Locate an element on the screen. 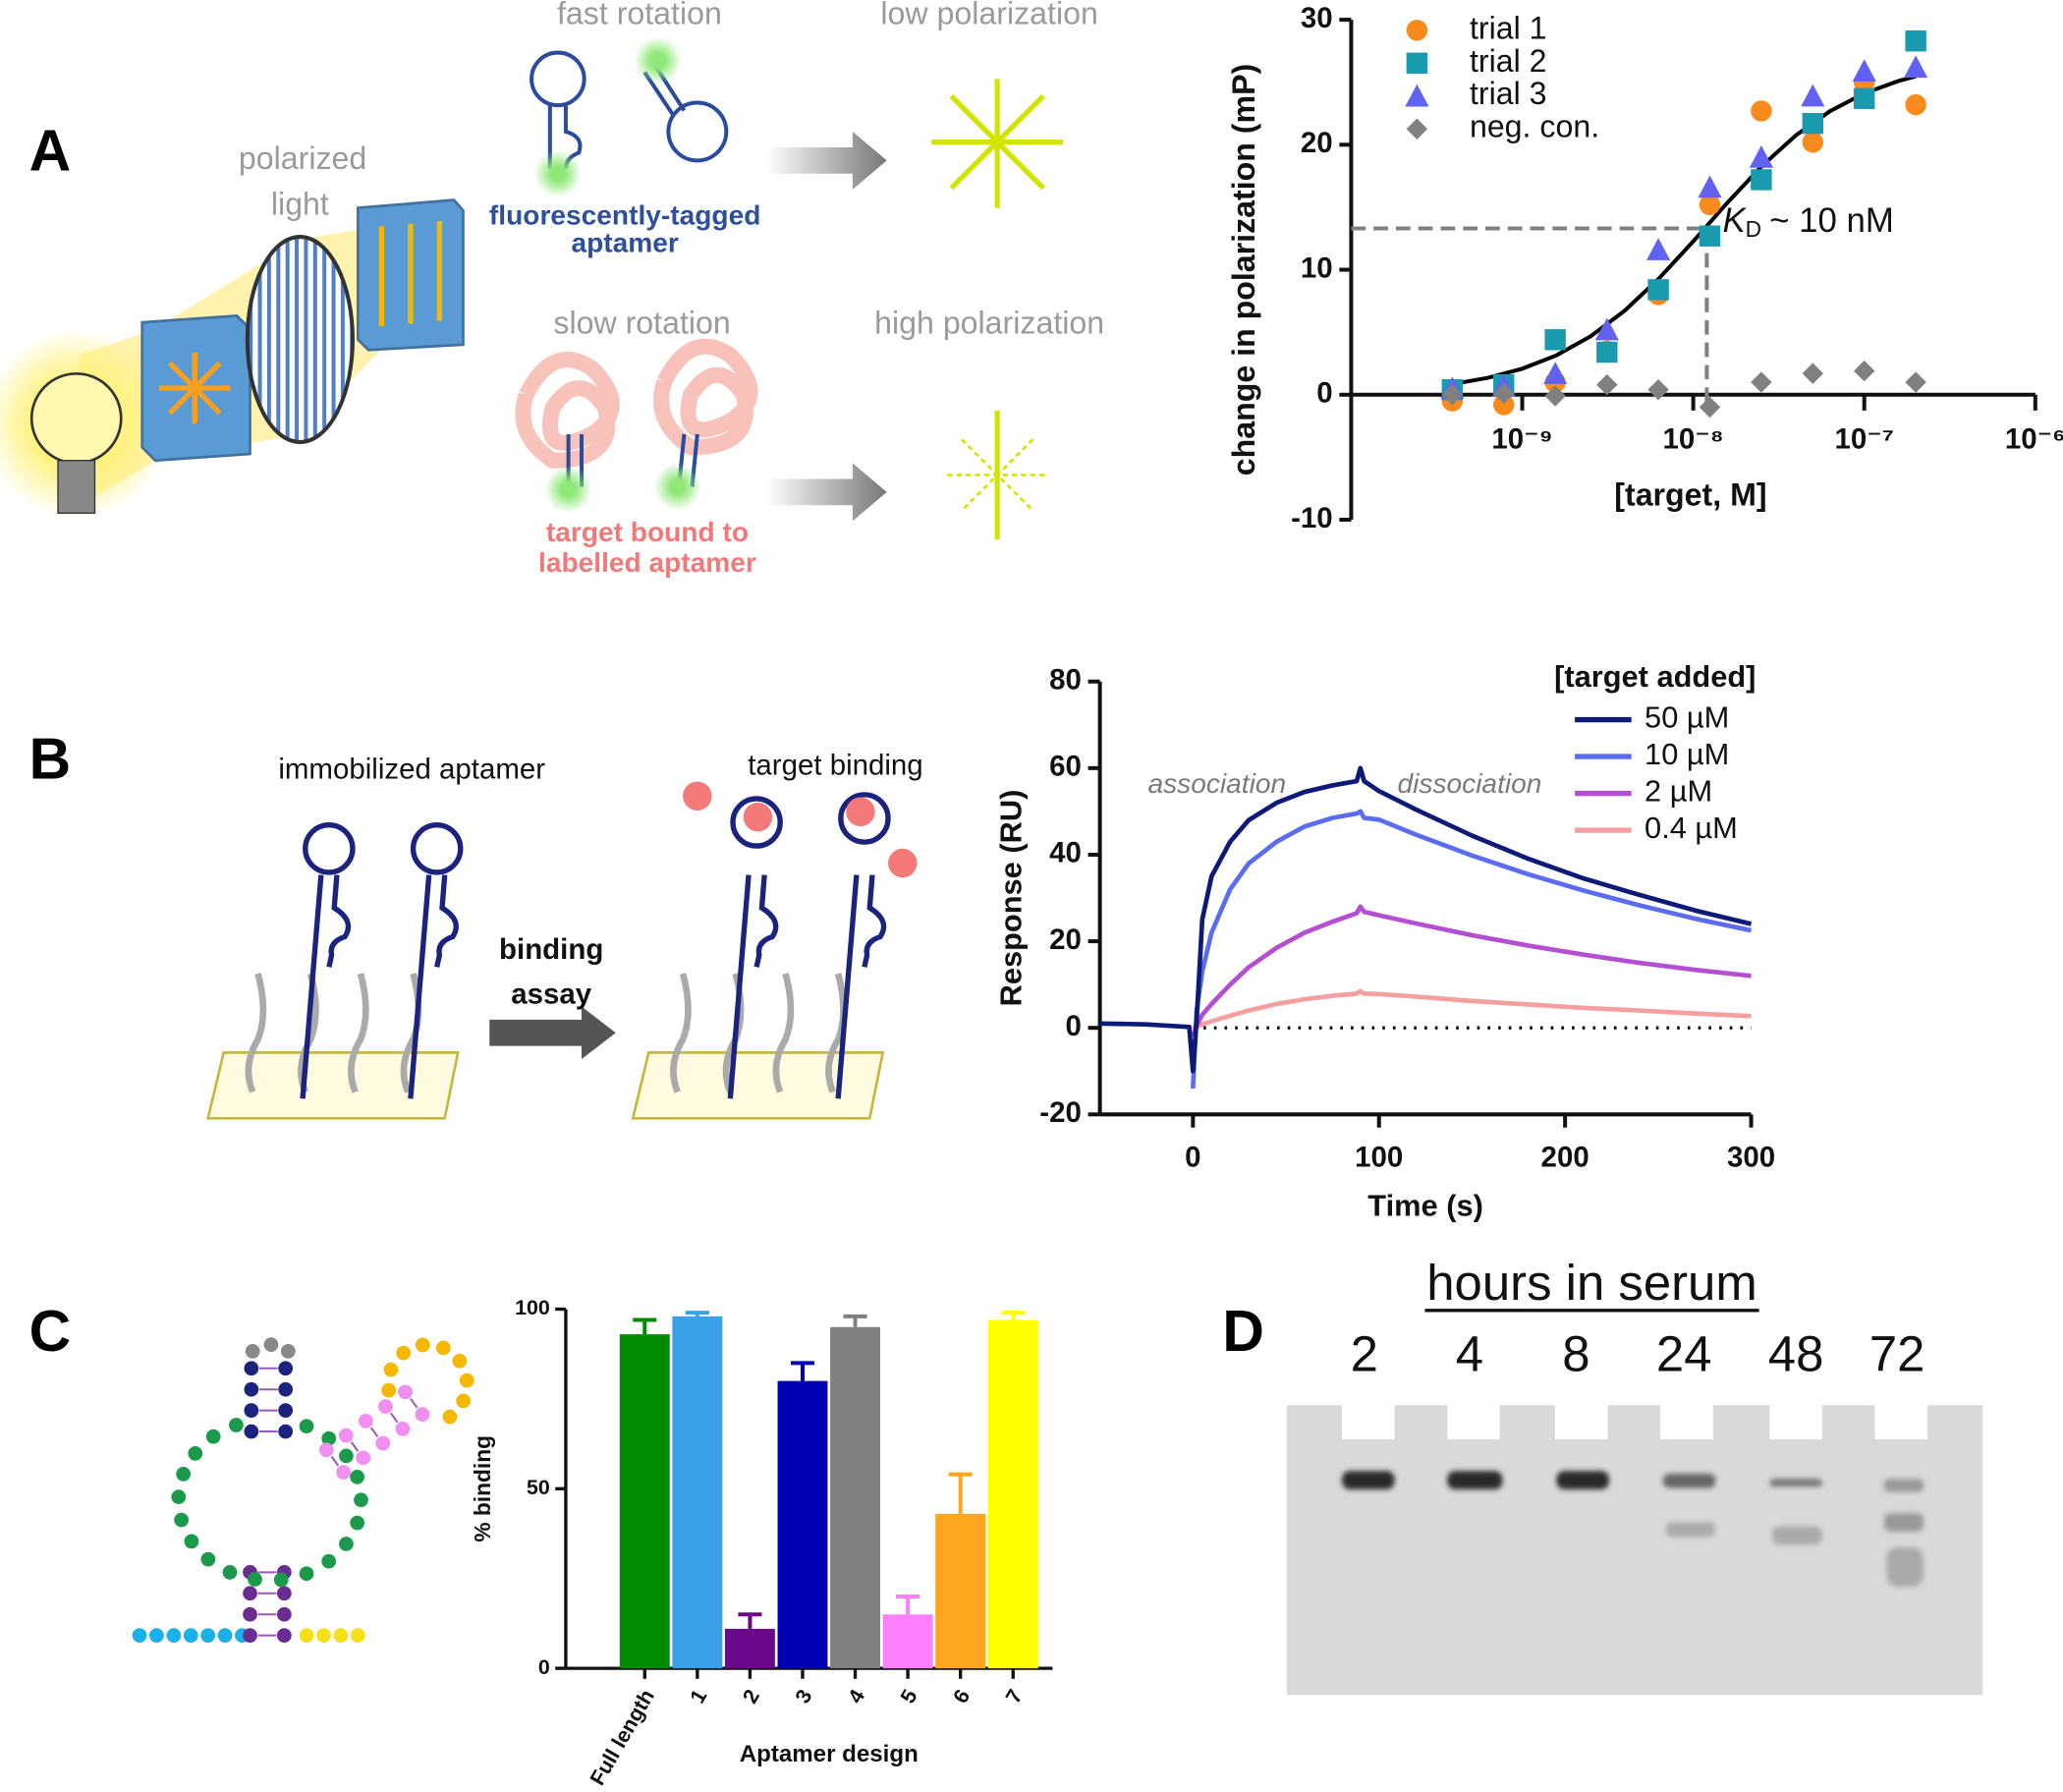  diagram-text: polarized is located at coordinates (302, 158).